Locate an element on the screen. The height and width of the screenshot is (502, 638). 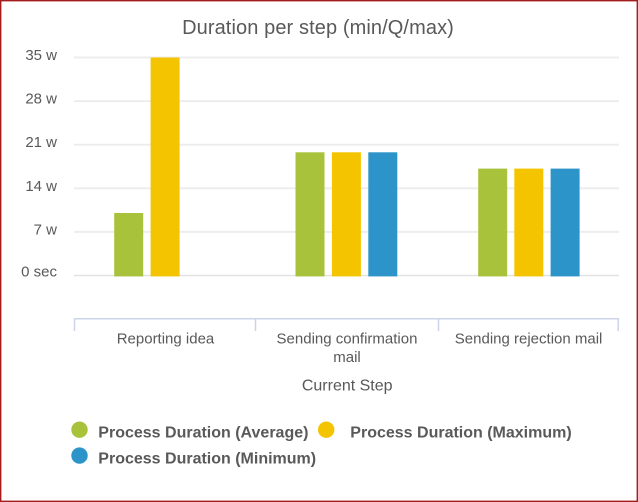
svg-text: 7 w is located at coordinates (46, 229).